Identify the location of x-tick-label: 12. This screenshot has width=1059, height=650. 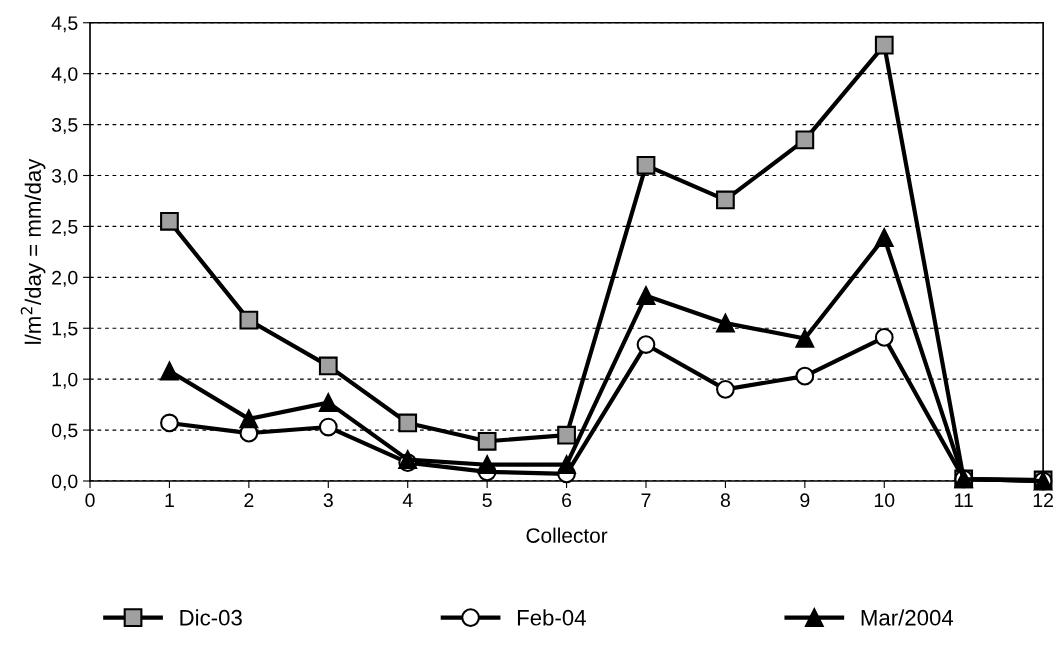
(1043, 500).